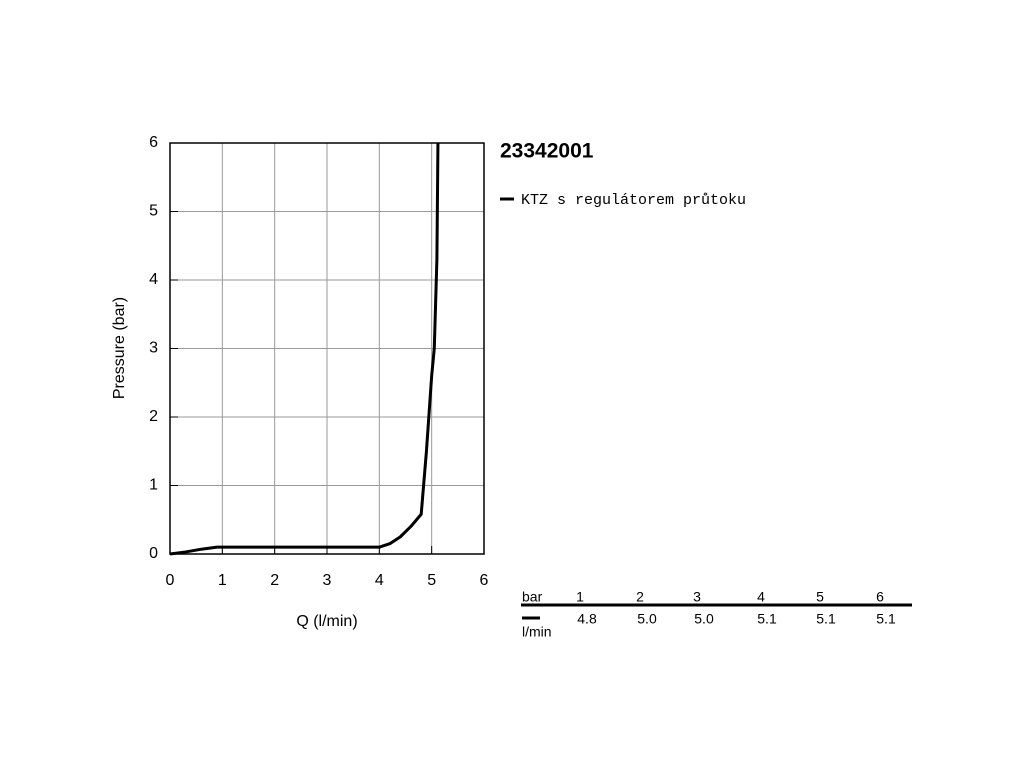 Image resolution: width=1024 pixels, height=768 pixels. What do you see at coordinates (304, 349) in the screenshot?
I see `series-line` at bounding box center [304, 349].